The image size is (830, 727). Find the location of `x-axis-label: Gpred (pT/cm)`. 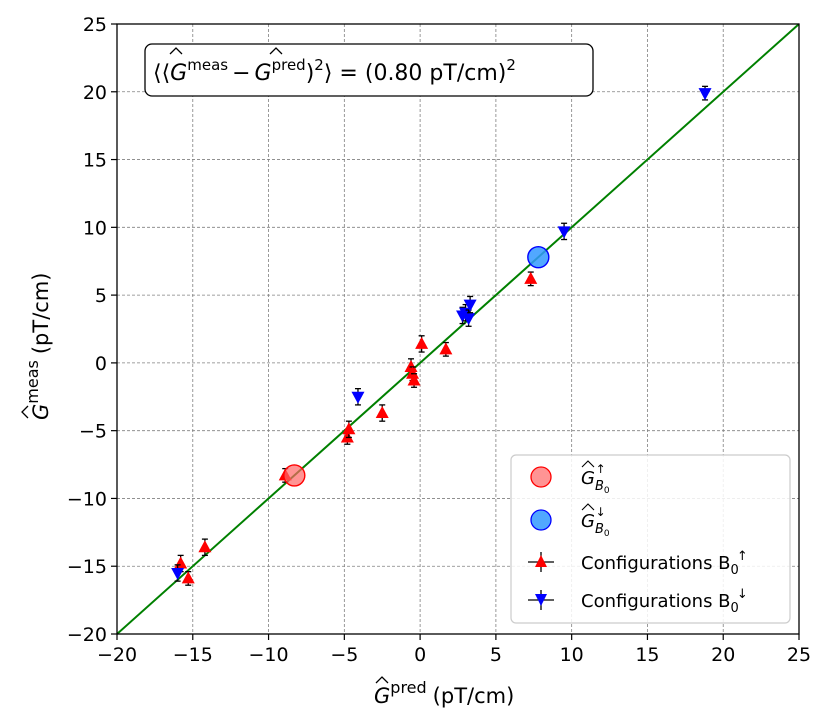

x-axis-label: Gpred (pT/cm) is located at coordinates (444, 692).